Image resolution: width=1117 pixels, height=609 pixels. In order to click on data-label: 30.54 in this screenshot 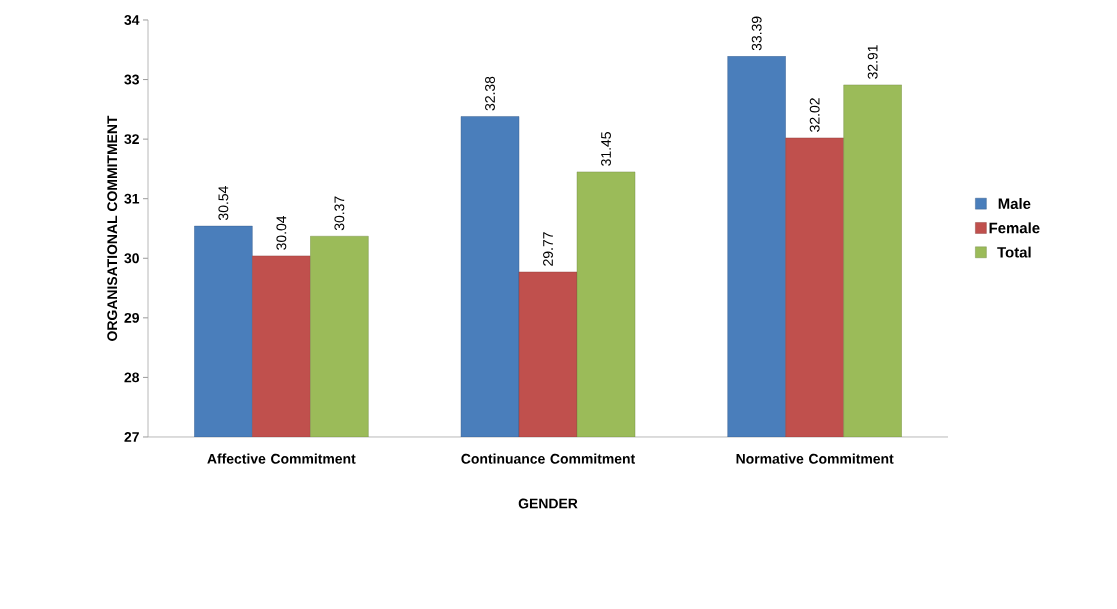, I will do `click(223, 203)`.